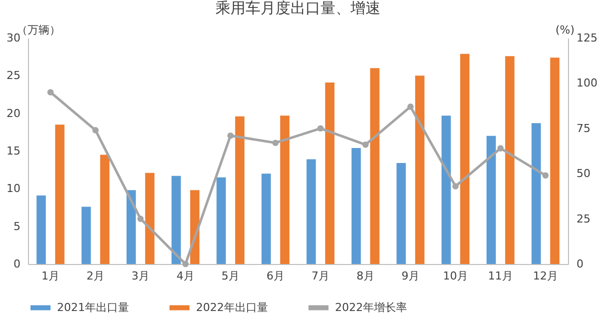 This screenshot has width=600, height=324. What do you see at coordinates (455, 276) in the screenshot?
I see `x-tick-label: 10月` at bounding box center [455, 276].